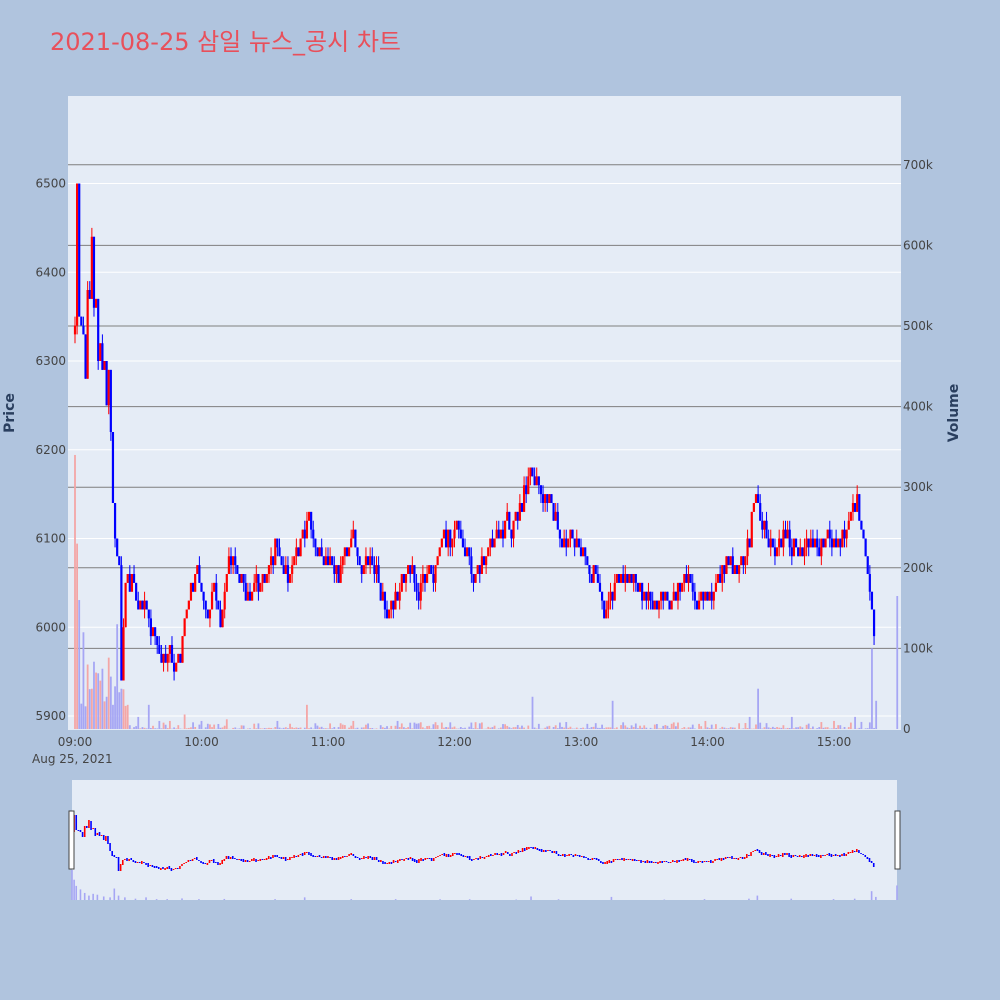 This screenshot has height=1000, width=1000. What do you see at coordinates (50, 716) in the screenshot?
I see `price-tick-label: 5900` at bounding box center [50, 716].